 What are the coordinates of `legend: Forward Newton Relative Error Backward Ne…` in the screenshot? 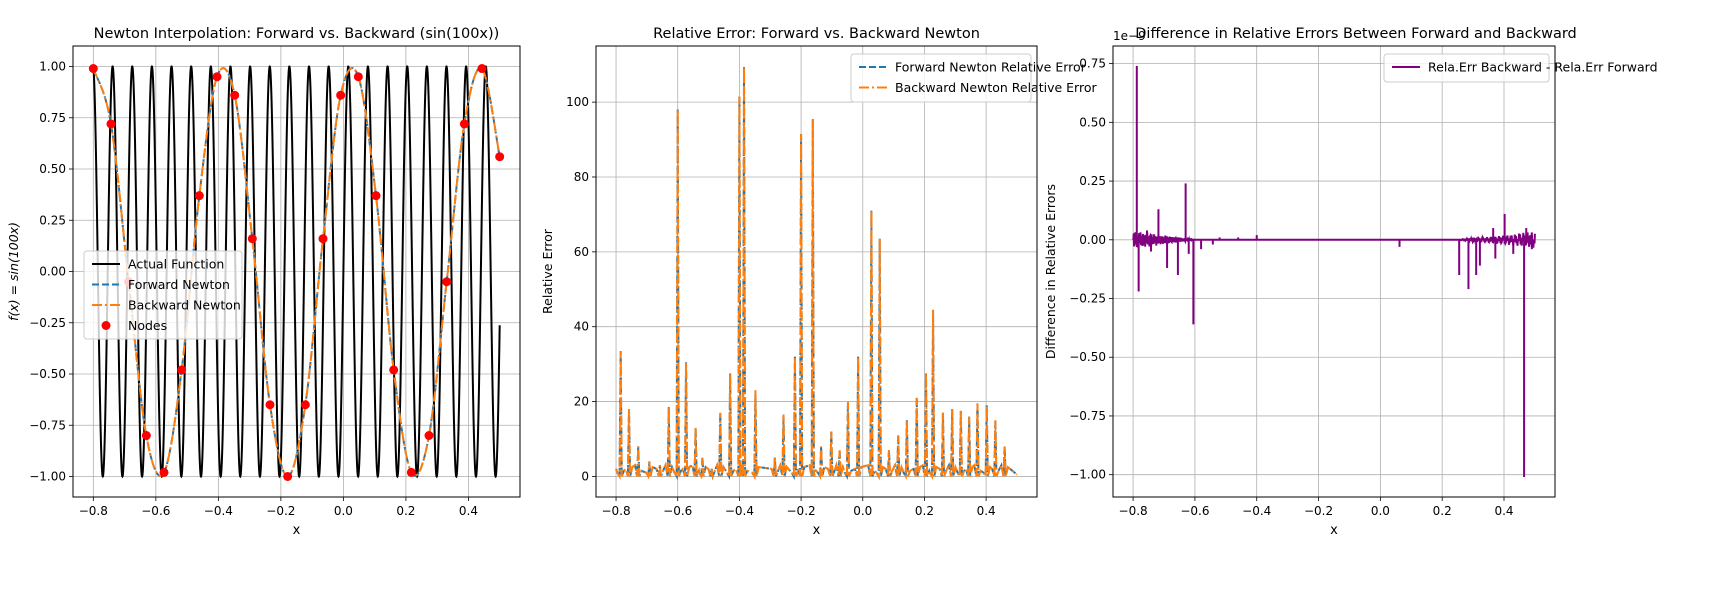 It's located at (973, 78).